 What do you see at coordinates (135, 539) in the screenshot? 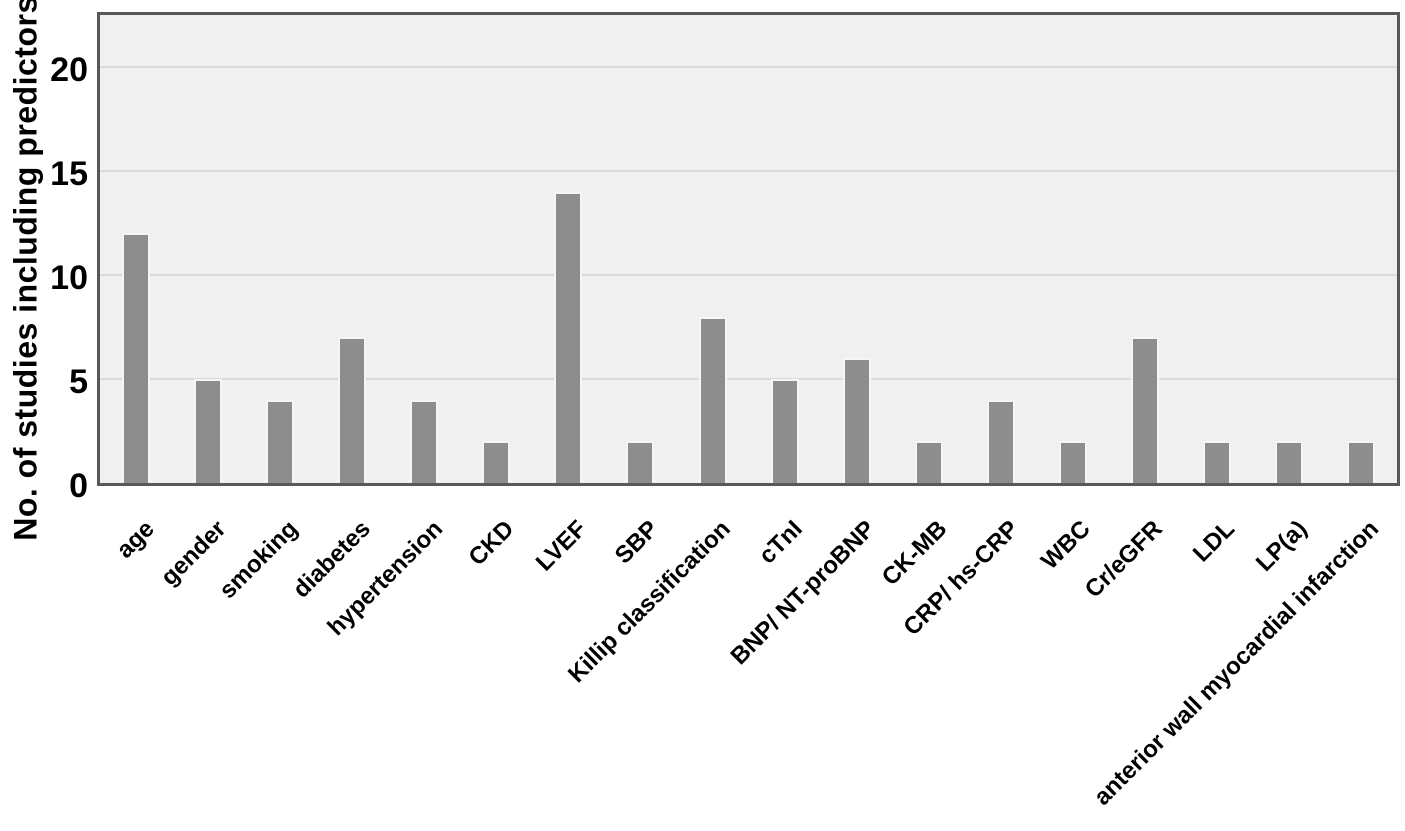
I see `x-tick-label: age` at bounding box center [135, 539].